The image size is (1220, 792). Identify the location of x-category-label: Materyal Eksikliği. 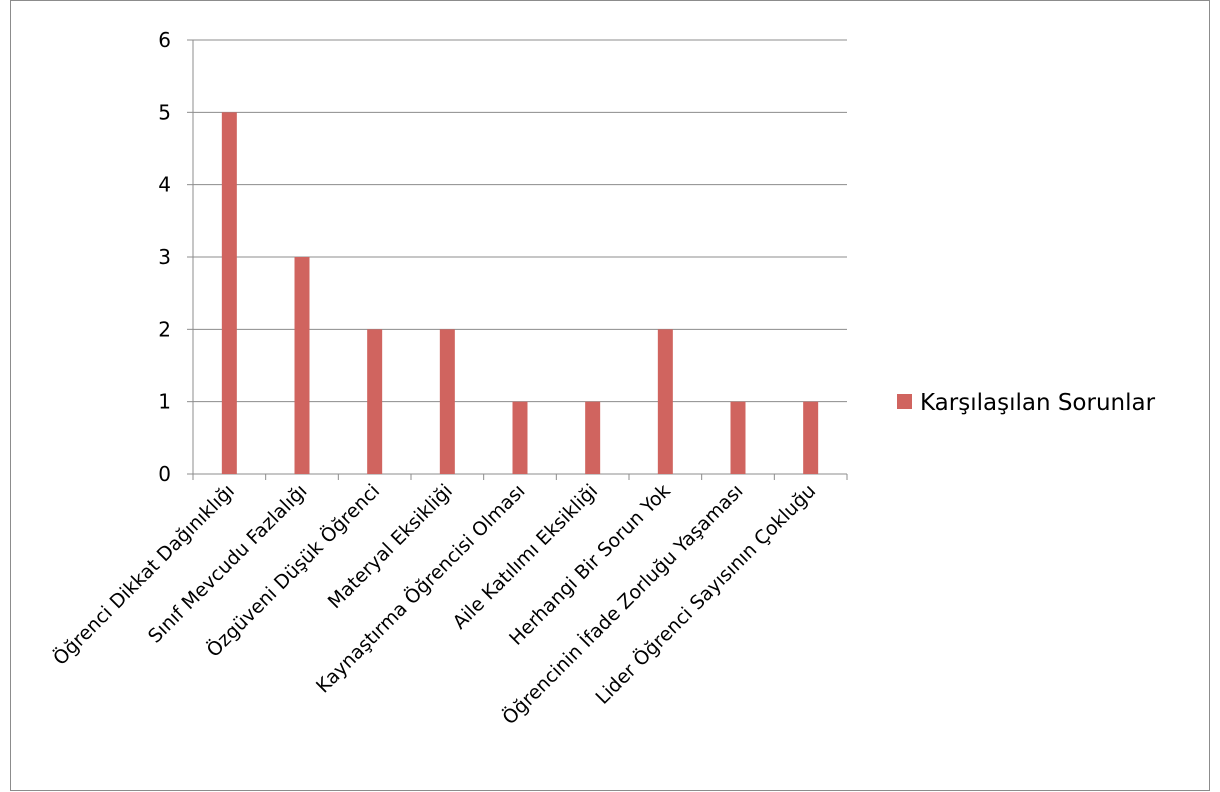
(390, 546).